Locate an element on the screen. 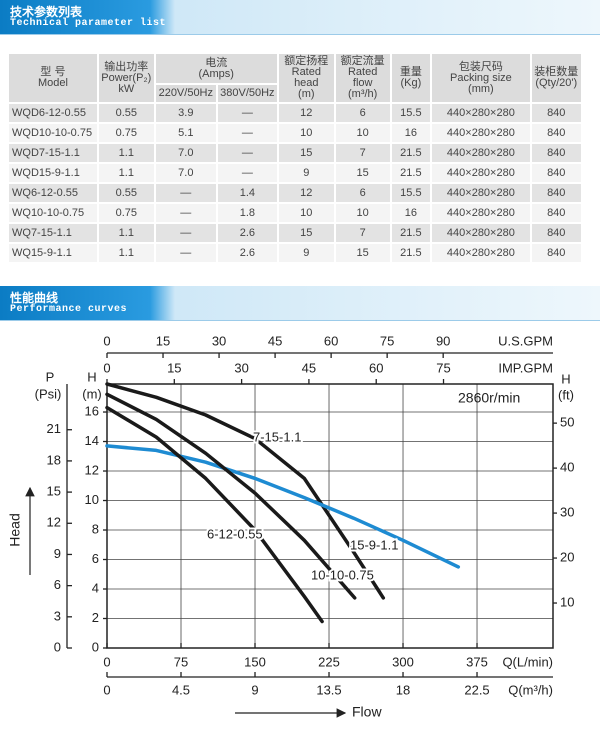 The image size is (606, 730). table-cell: 3.9 is located at coordinates (185, 113).